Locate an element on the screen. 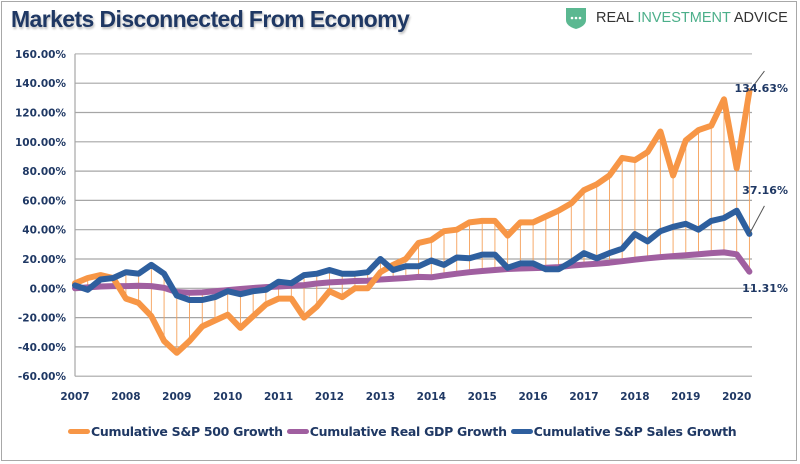 The width and height of the screenshot is (800, 464). brand-word-real: REAL is located at coordinates (615, 18).